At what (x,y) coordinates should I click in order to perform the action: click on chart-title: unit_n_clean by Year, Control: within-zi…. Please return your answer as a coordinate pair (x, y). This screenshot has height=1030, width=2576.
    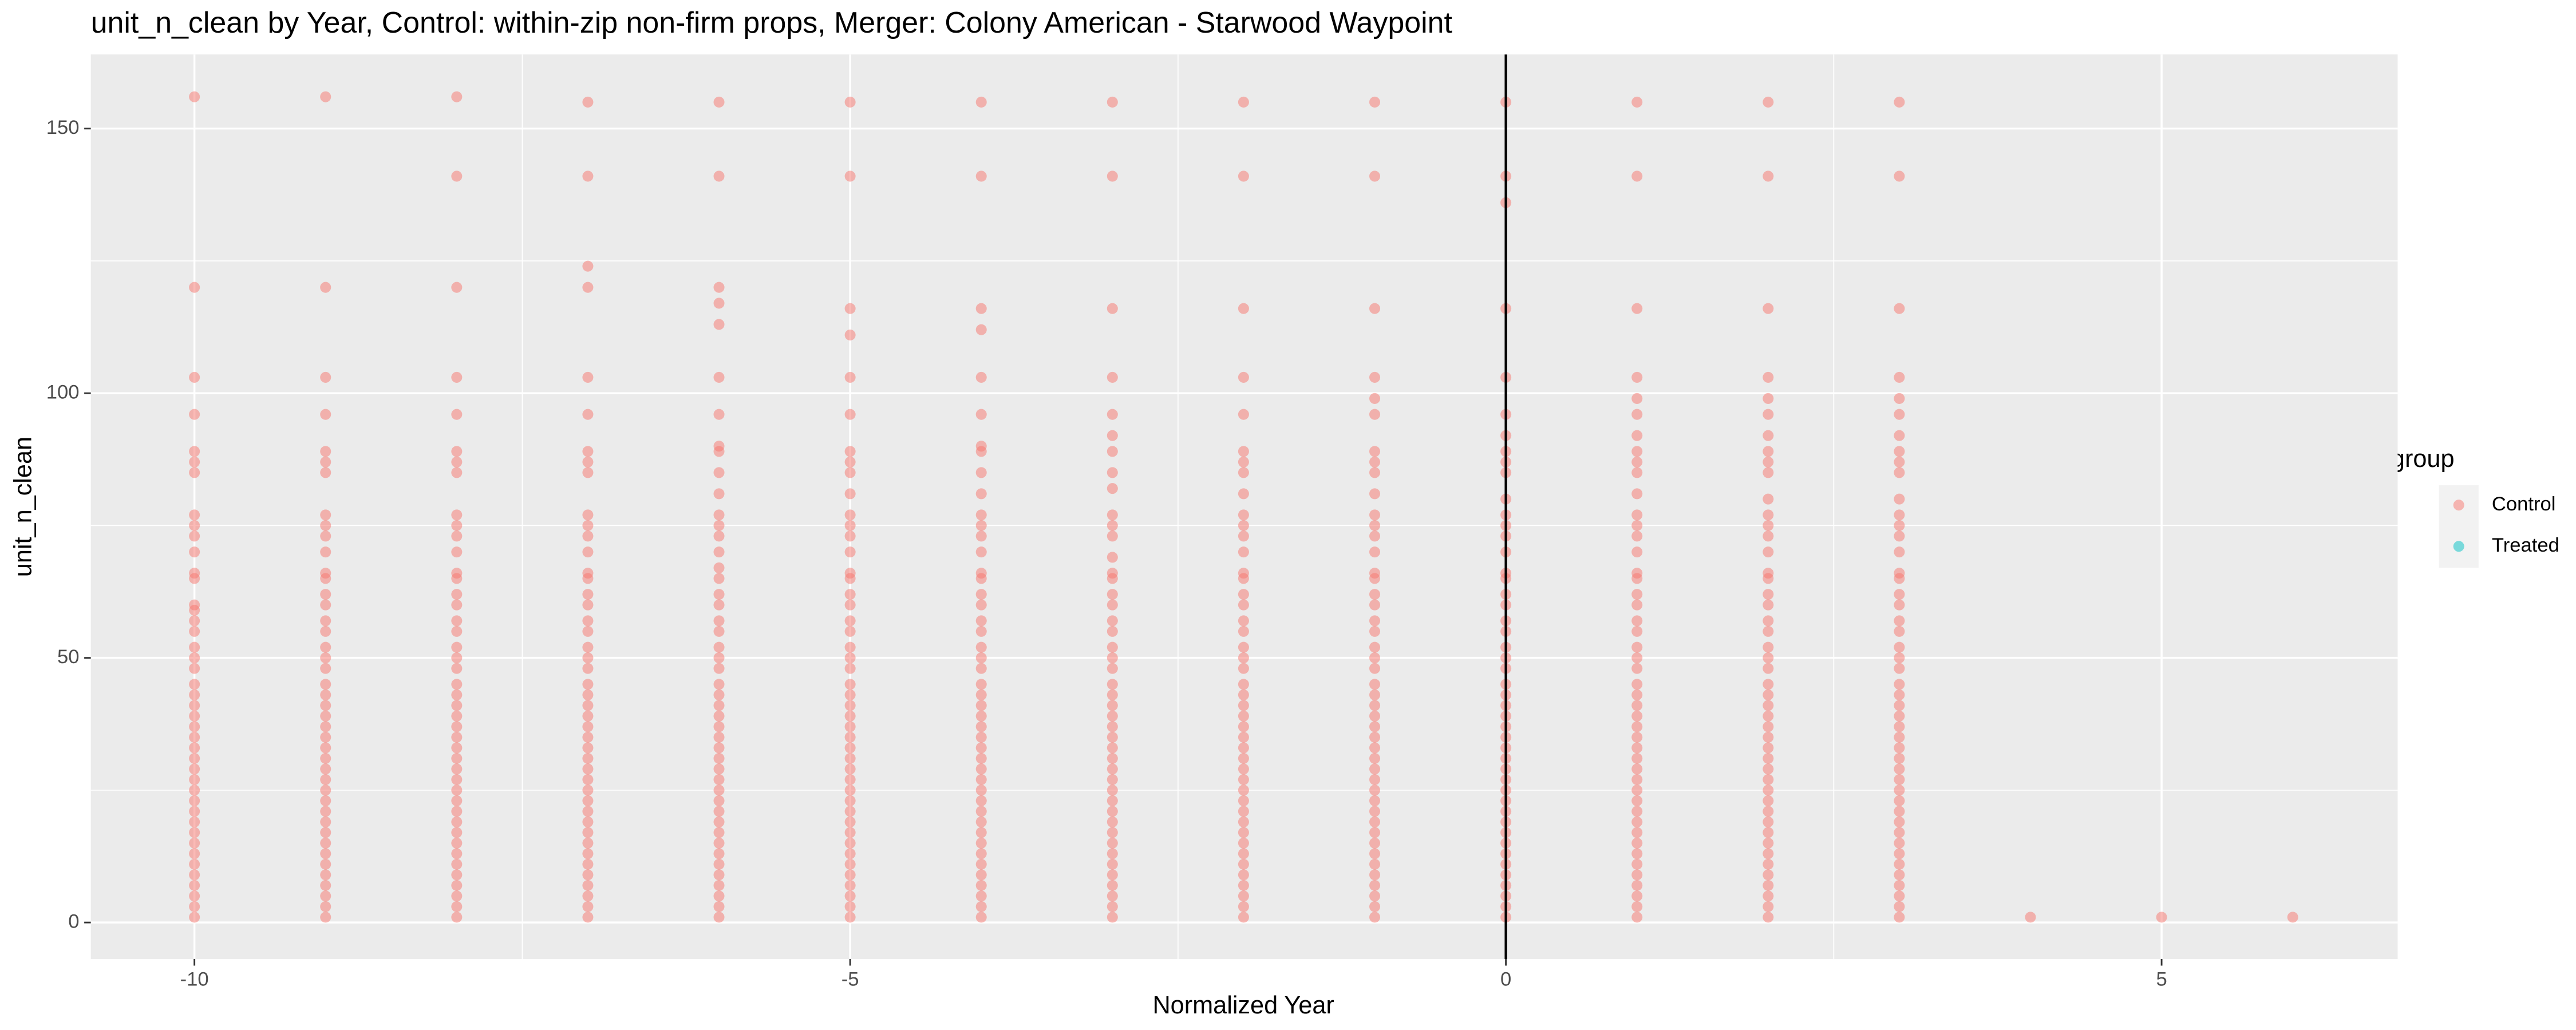
    Looking at the image, I should click on (772, 22).